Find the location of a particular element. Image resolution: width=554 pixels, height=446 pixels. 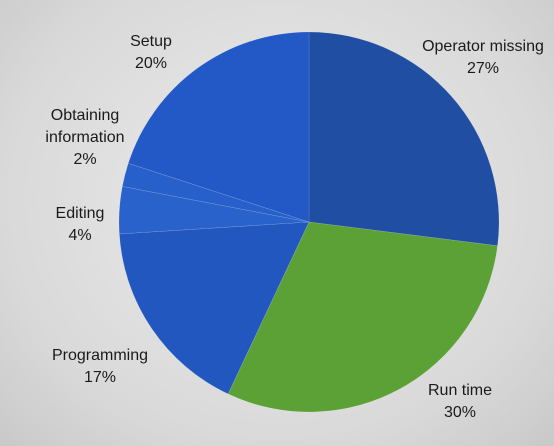

slice-label-line: Setup is located at coordinates (151, 41).